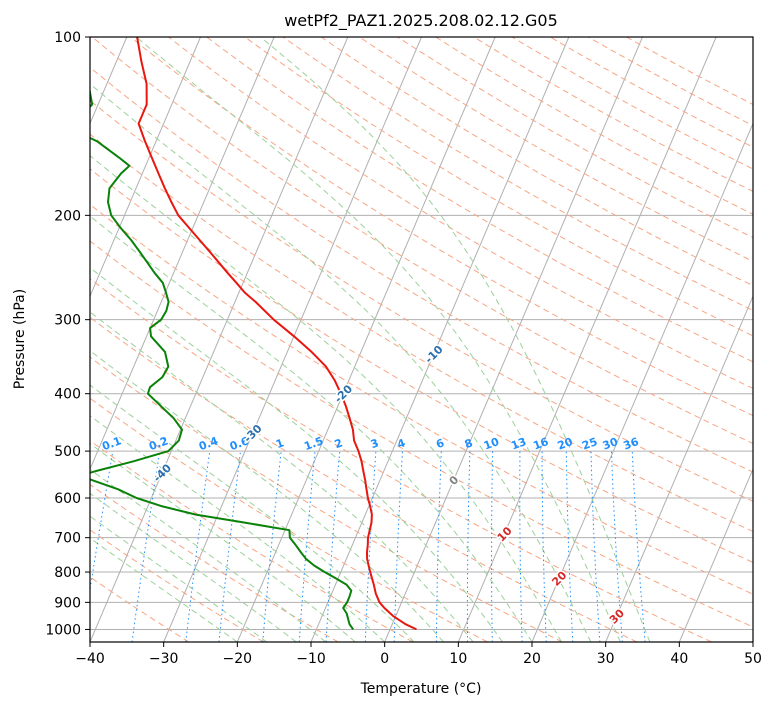  I want to click on mixing-ratio-label: 36, so click(631, 444).